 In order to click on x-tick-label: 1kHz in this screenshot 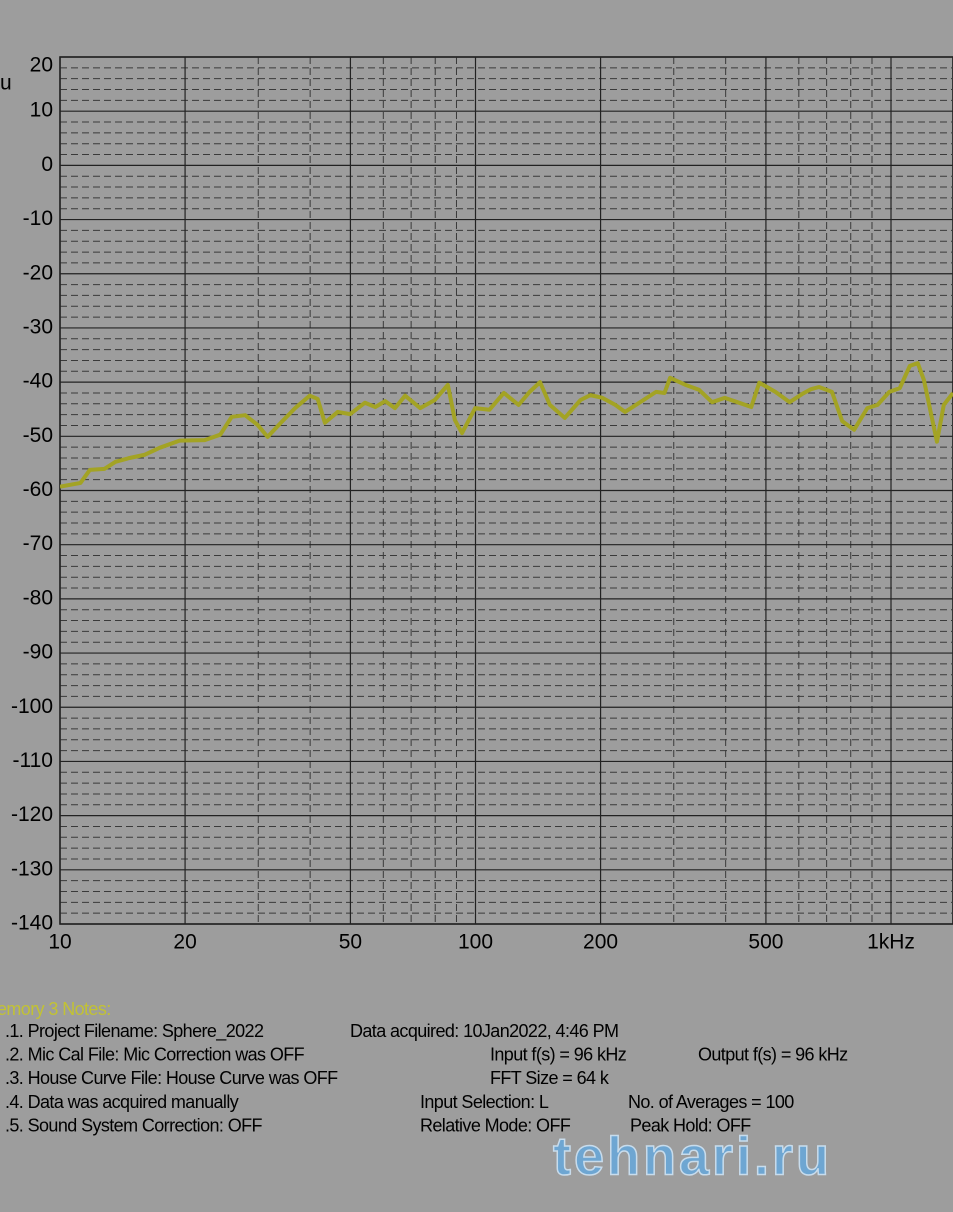, I will do `click(891, 942)`.